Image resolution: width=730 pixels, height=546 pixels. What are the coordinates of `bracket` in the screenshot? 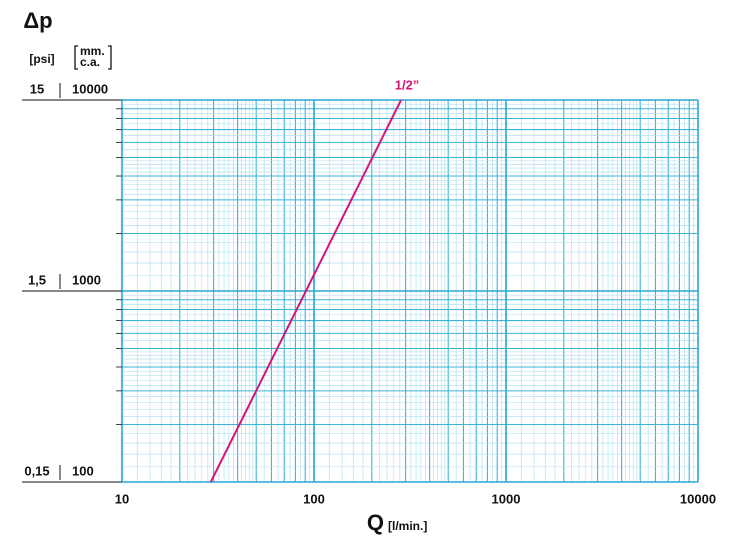 It's located at (93, 57).